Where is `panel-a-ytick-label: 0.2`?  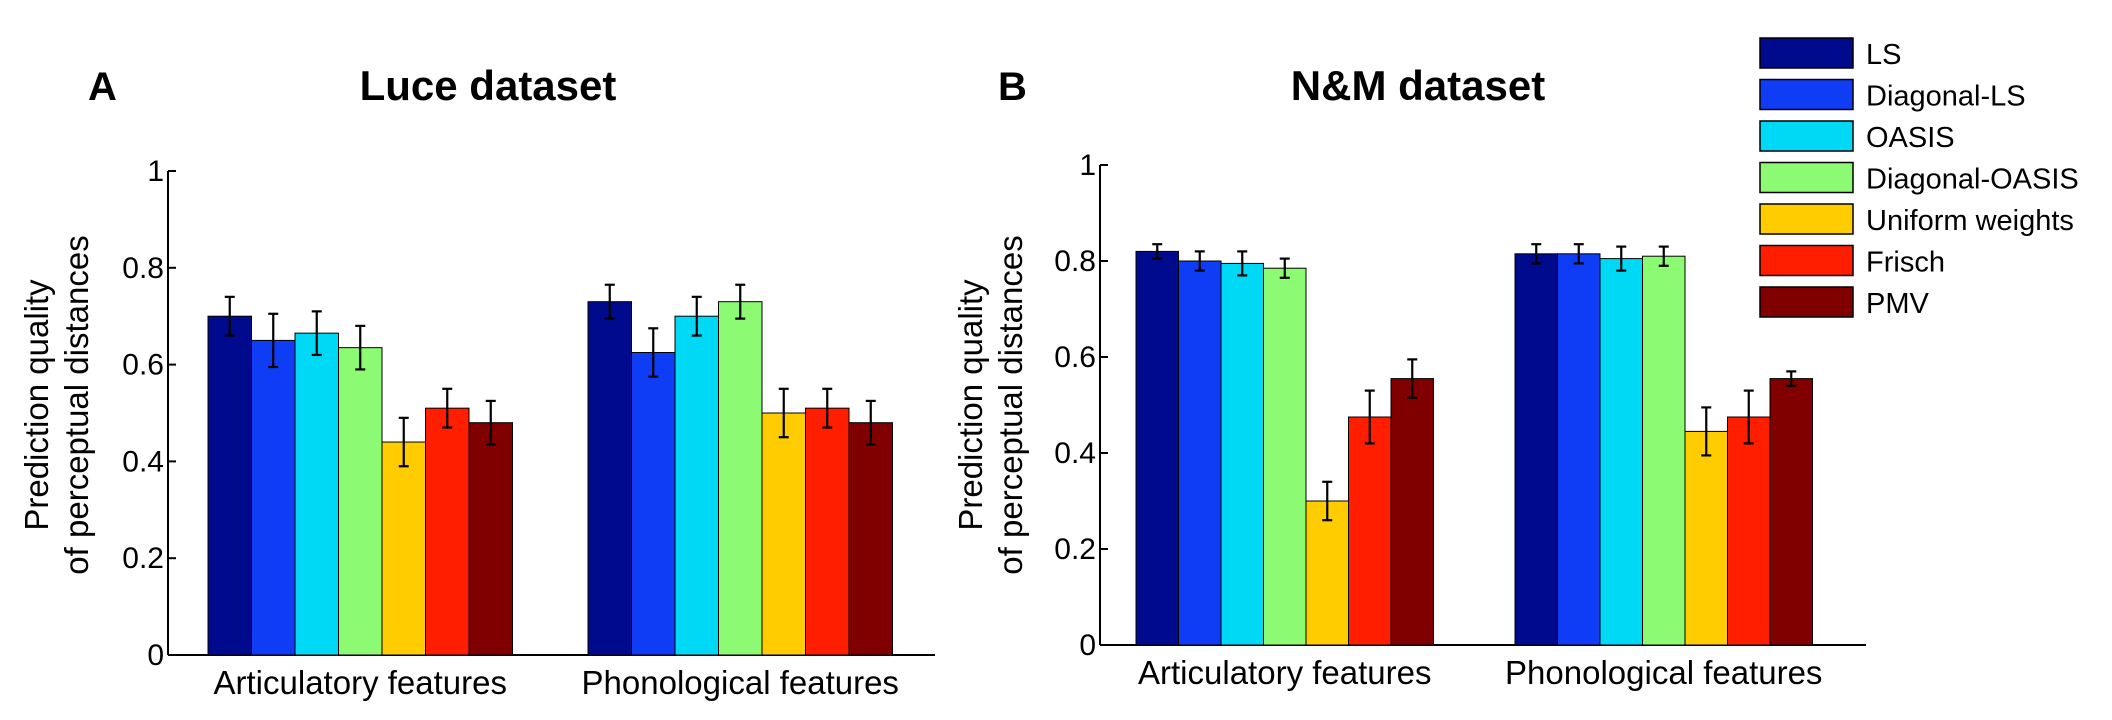
panel-a-ytick-label: 0.2 is located at coordinates (143, 558).